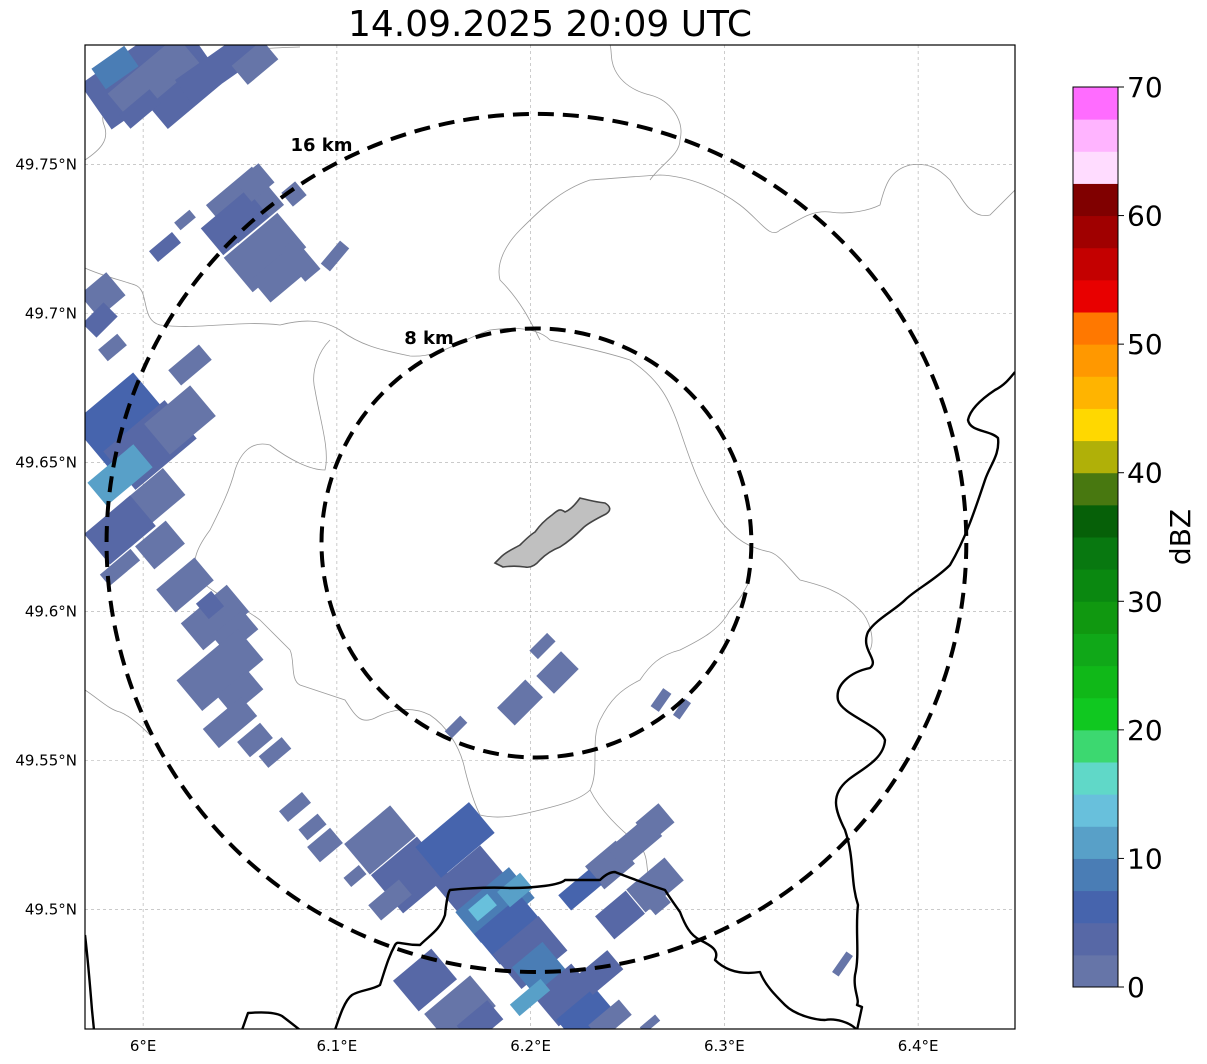 This screenshot has height=1064, width=1207. I want to click on lon-tick-label: 6.4°E, so click(918, 1046).